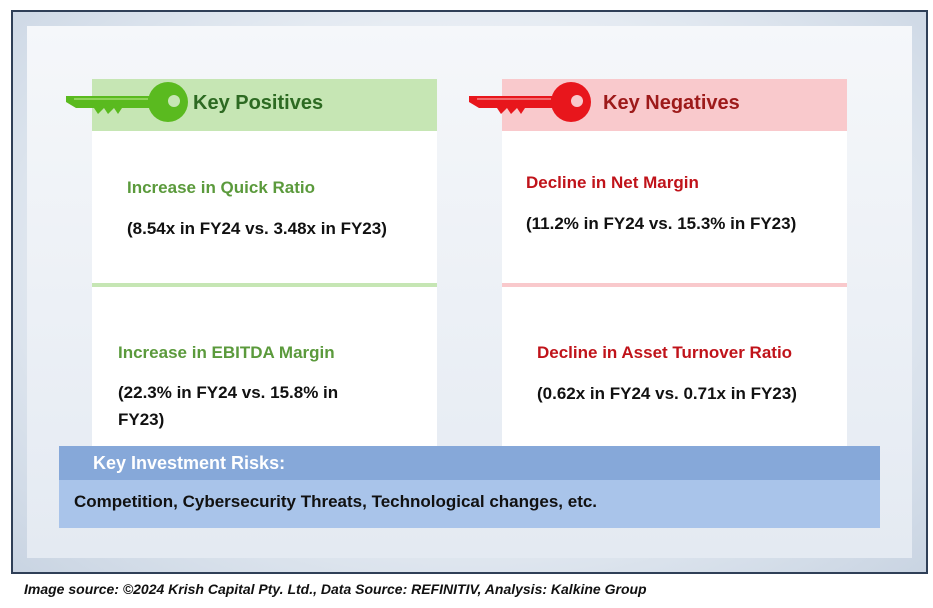 This screenshot has width=933, height=608. I want to click on green-key-icon, so click(127, 102).